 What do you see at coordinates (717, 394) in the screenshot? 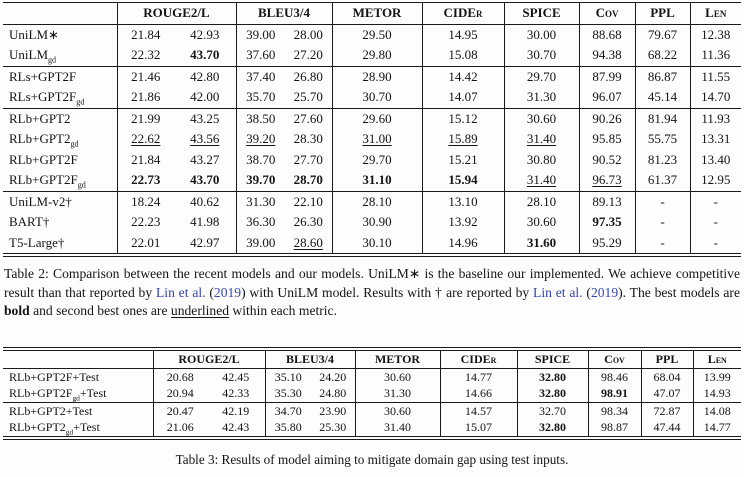
I see `metric-value: 14.93` at bounding box center [717, 394].